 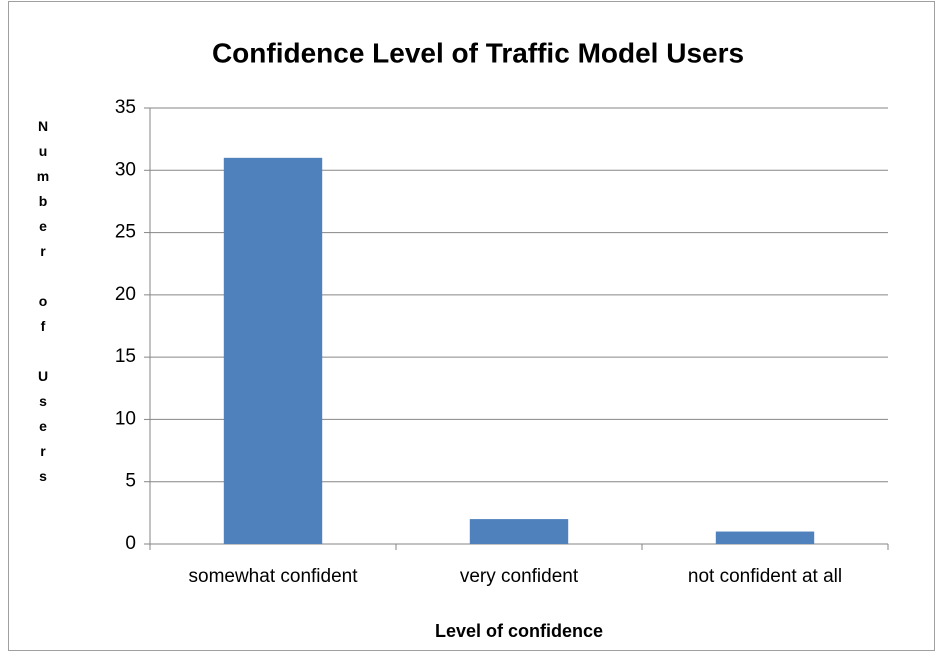 I want to click on y-tick-label: 10, so click(x=125, y=418).